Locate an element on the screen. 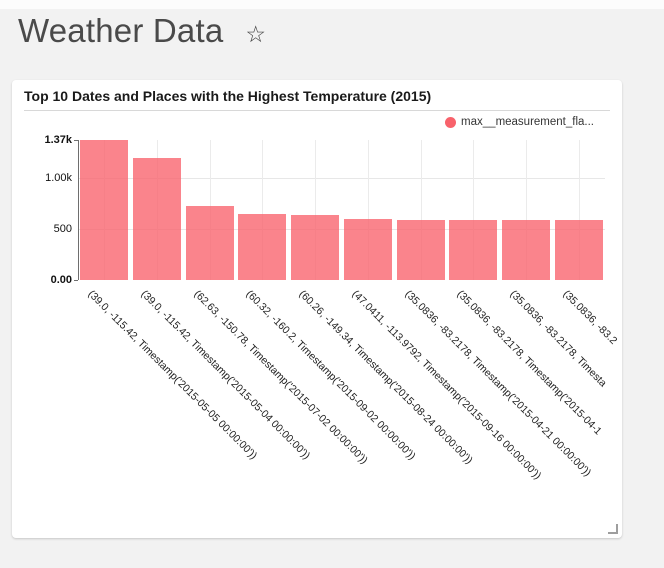  y-axis-tick-label: 500 is located at coordinates (62, 228).